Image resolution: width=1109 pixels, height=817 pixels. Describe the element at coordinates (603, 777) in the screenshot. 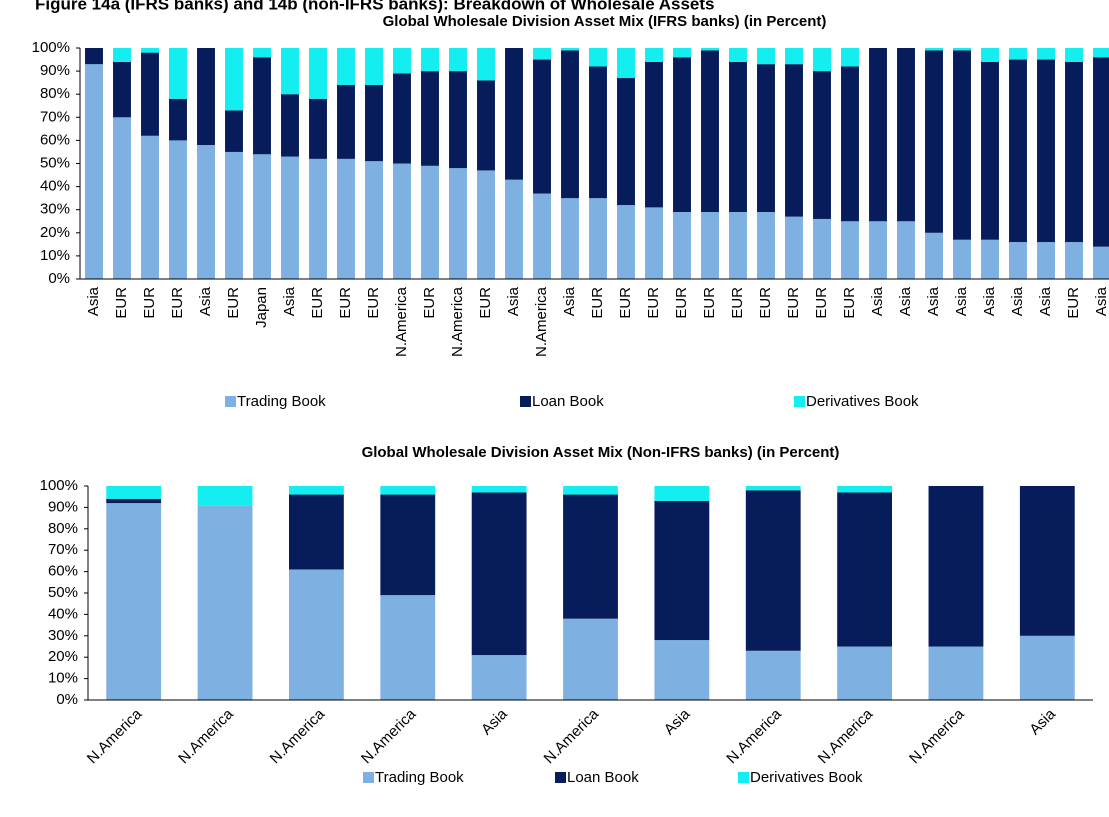

I see `legend-label: Loan Book` at that location.